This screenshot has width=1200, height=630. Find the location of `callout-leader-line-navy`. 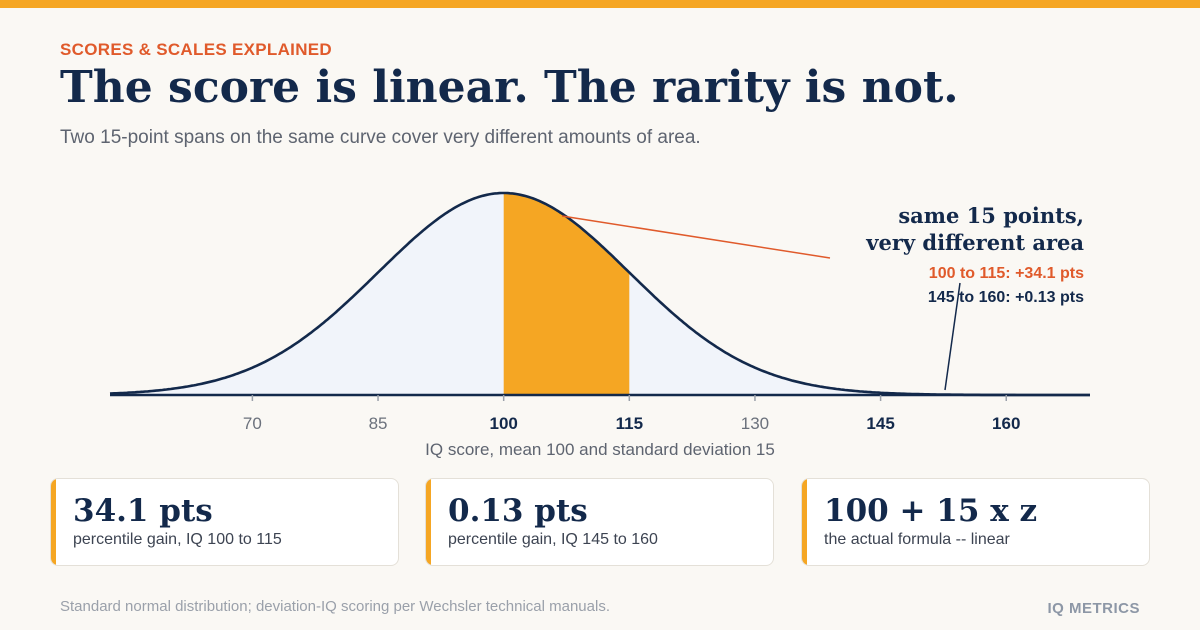

callout-leader-line-navy is located at coordinates (952, 336).